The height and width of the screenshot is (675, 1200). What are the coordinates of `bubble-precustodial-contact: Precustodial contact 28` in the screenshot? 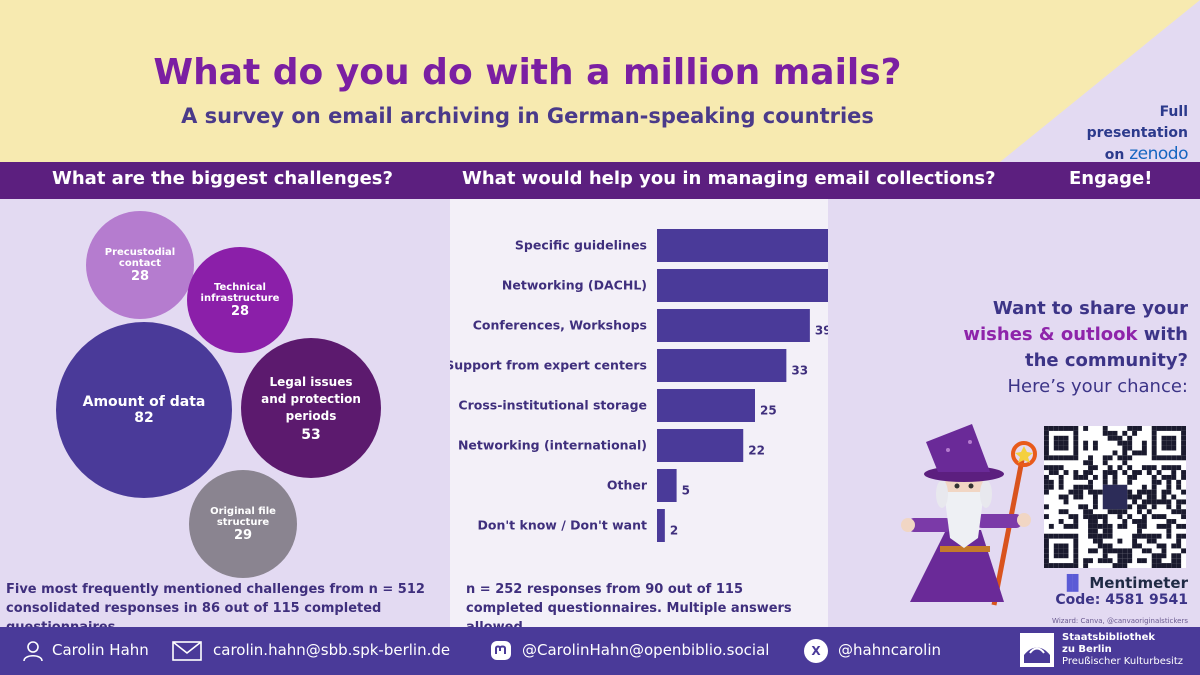 It's located at (140, 265).